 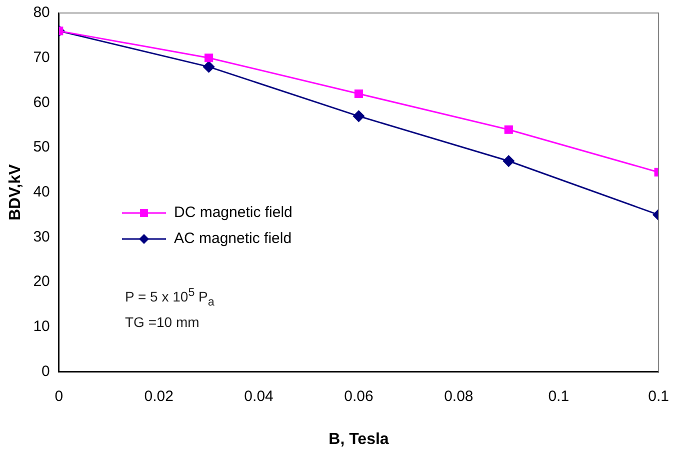 I want to click on annotation: TG =10 mm, so click(x=162, y=322).